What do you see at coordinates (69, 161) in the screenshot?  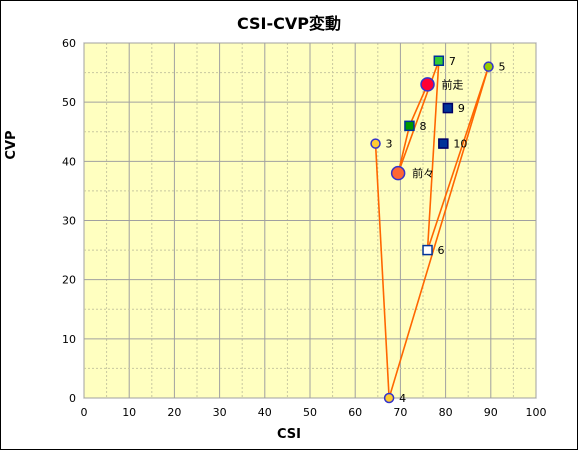 I see `y-tick-label: 40` at bounding box center [69, 161].